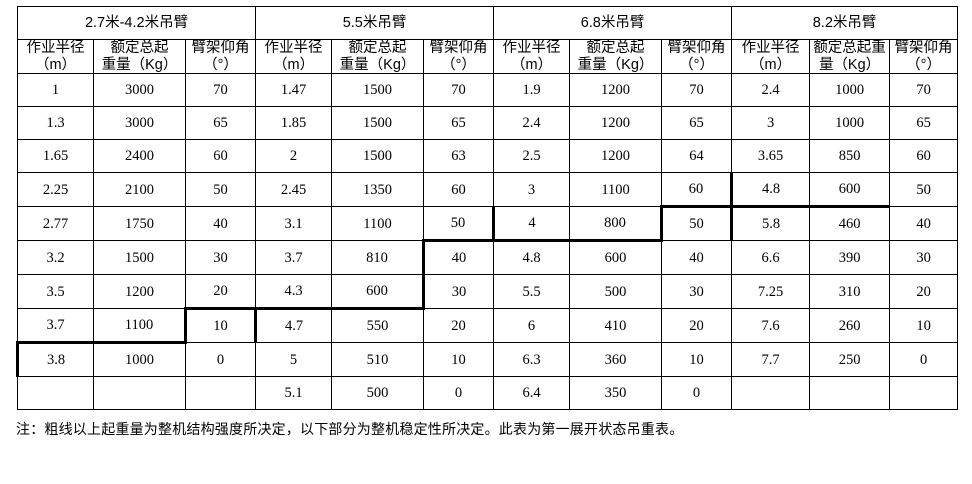 The image size is (972, 484). Describe the element at coordinates (55, 360) in the screenshot. I see `cell-radius: 3.8` at that location.